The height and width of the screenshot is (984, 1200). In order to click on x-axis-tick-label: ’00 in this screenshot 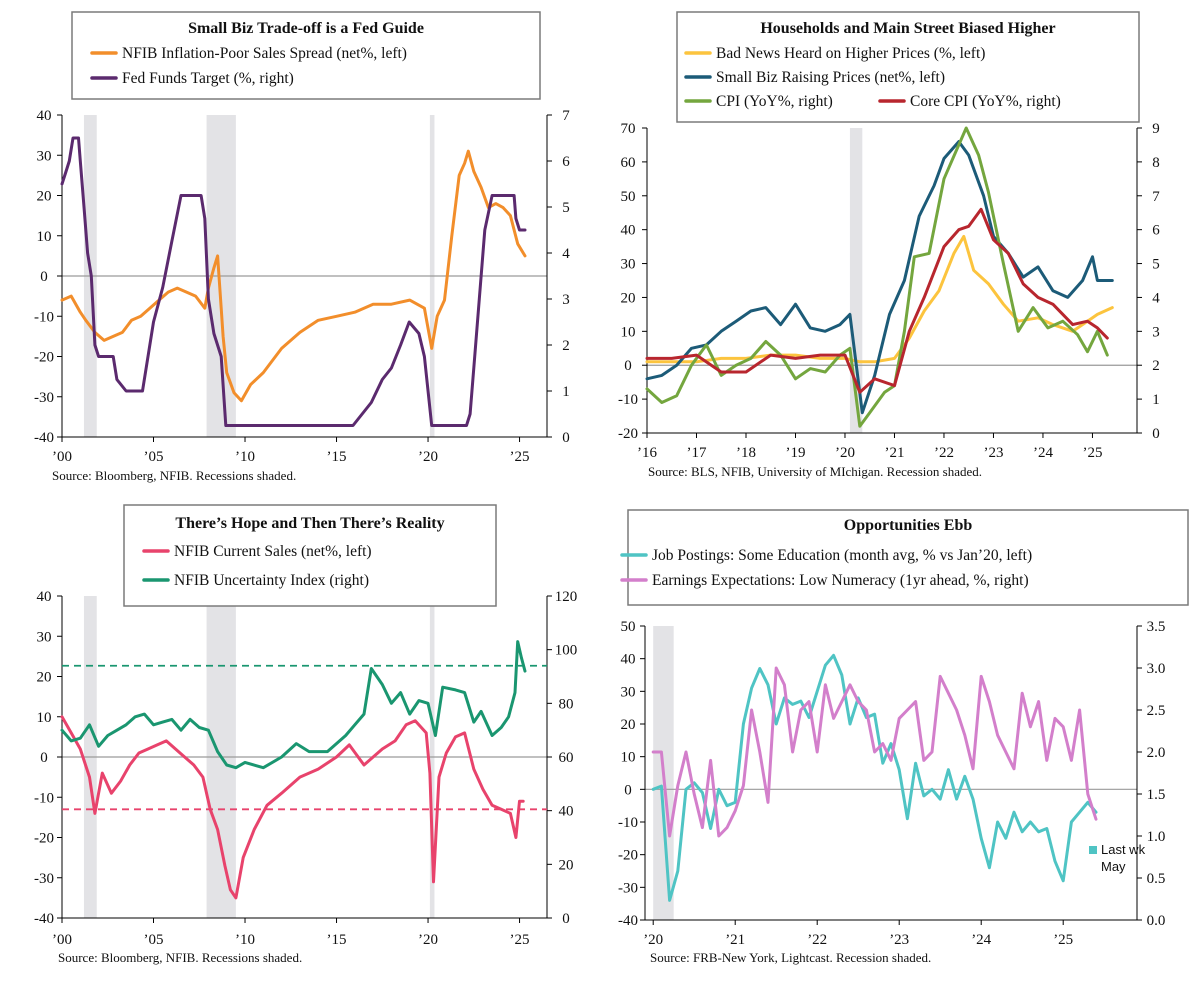, I will do `click(62, 457)`.